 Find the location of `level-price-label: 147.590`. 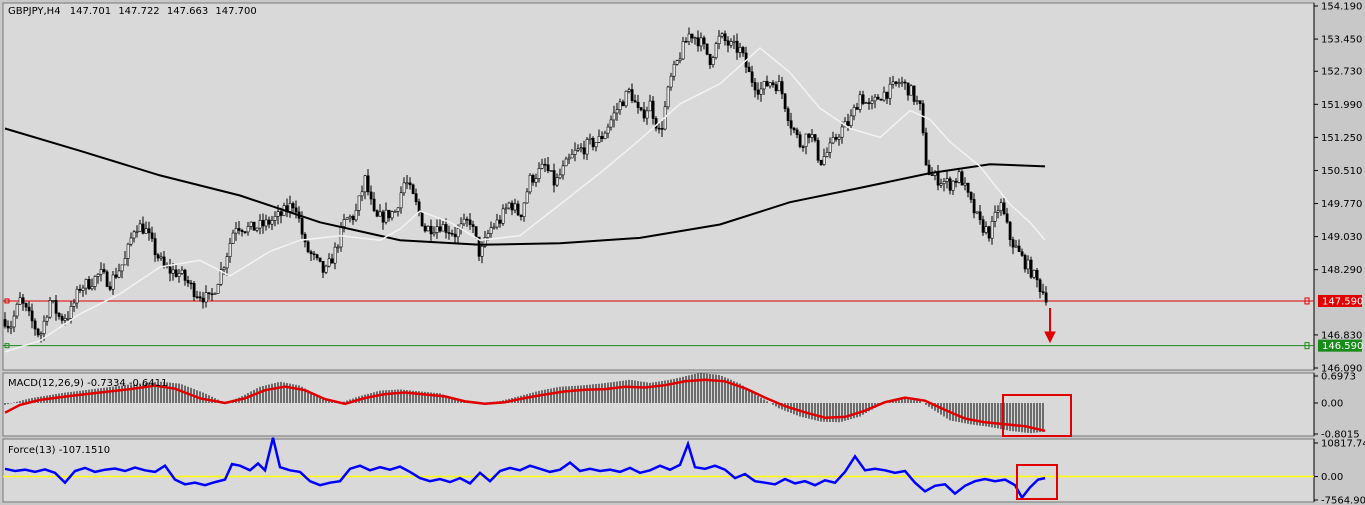

level-price-label: 147.590 is located at coordinates (1342, 301).